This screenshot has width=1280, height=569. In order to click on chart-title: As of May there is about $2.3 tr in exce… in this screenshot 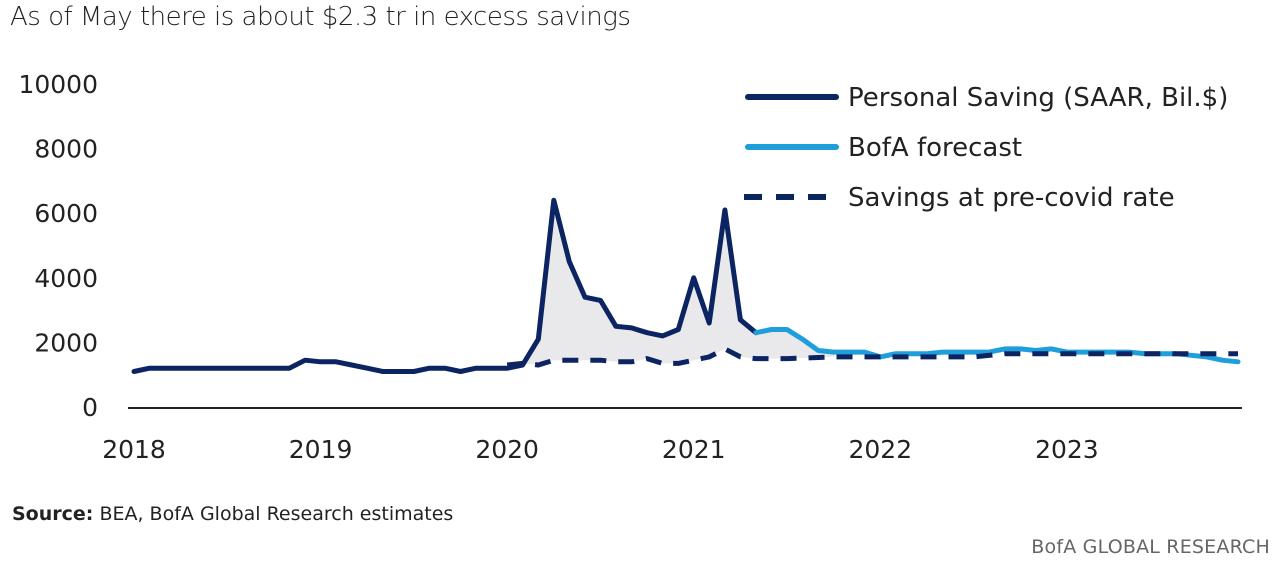, I will do `click(320, 17)`.